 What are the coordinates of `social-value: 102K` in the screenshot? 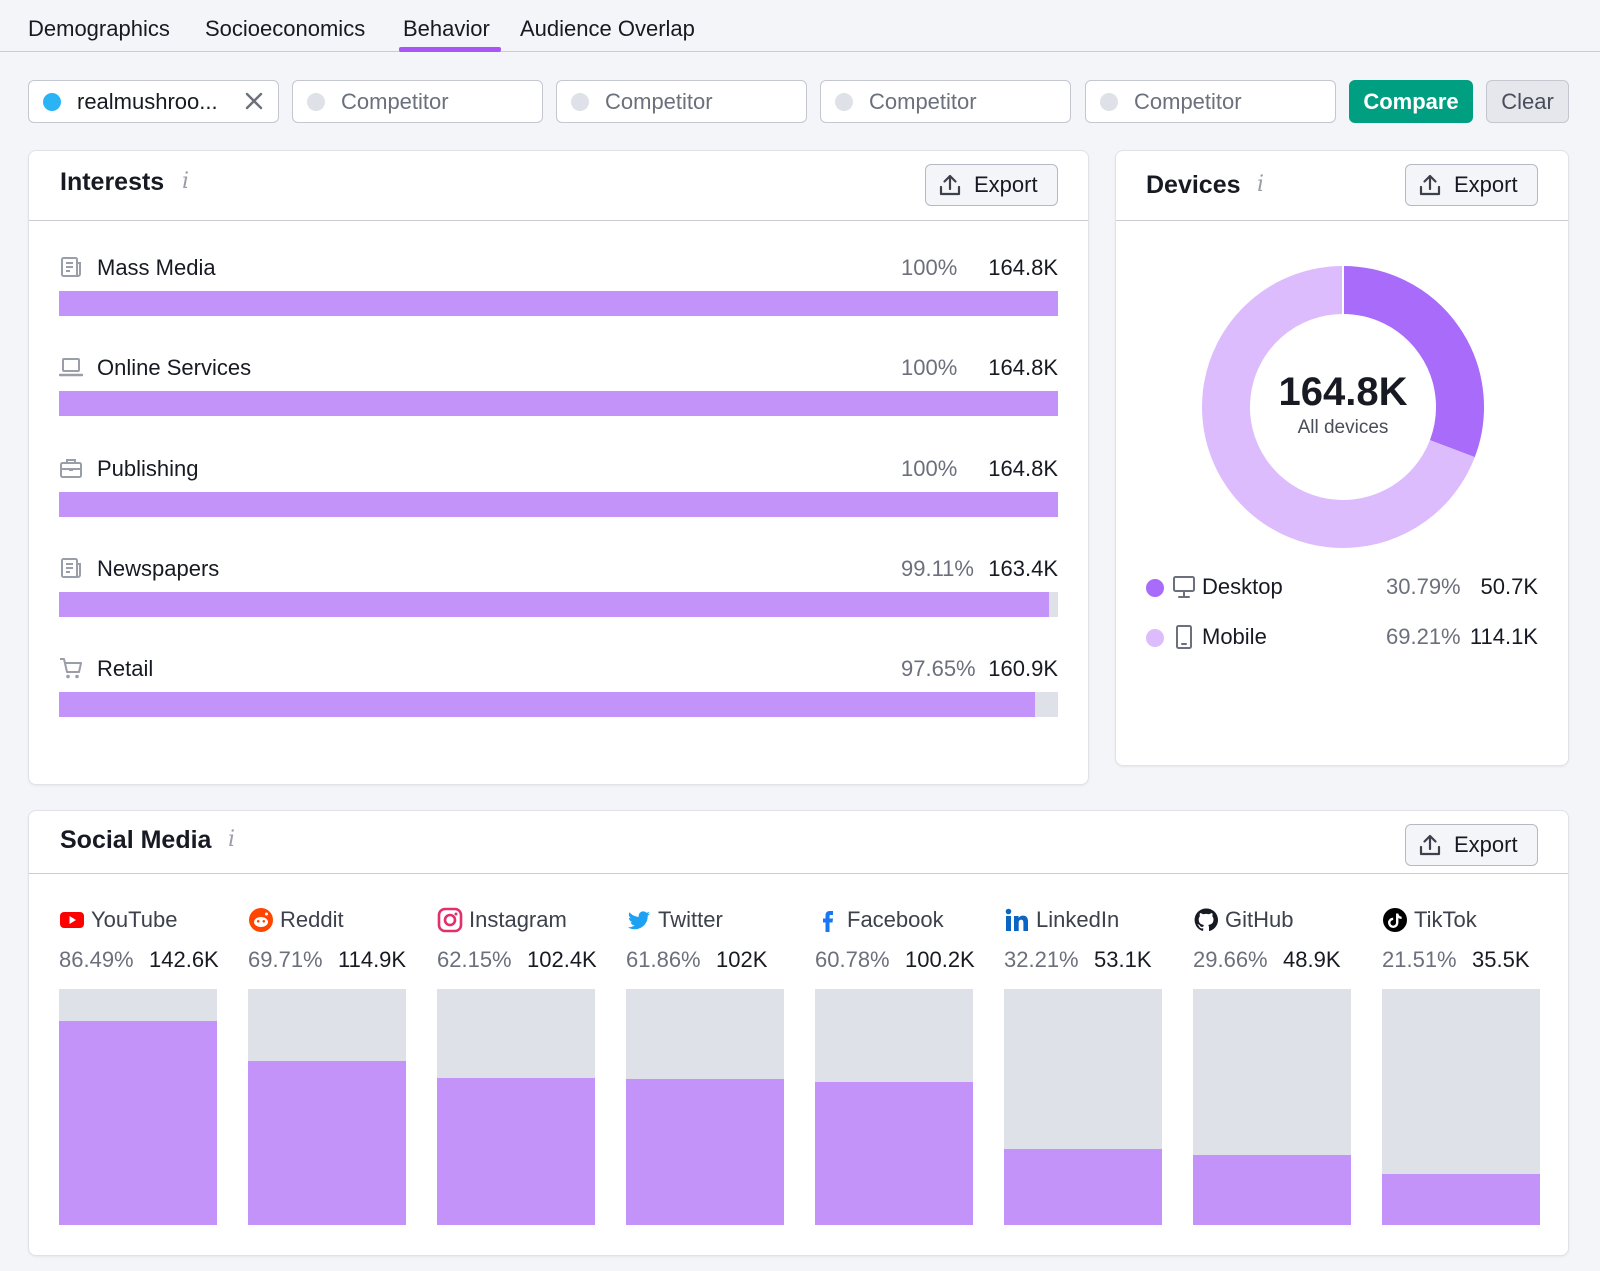 It's located at (742, 959).